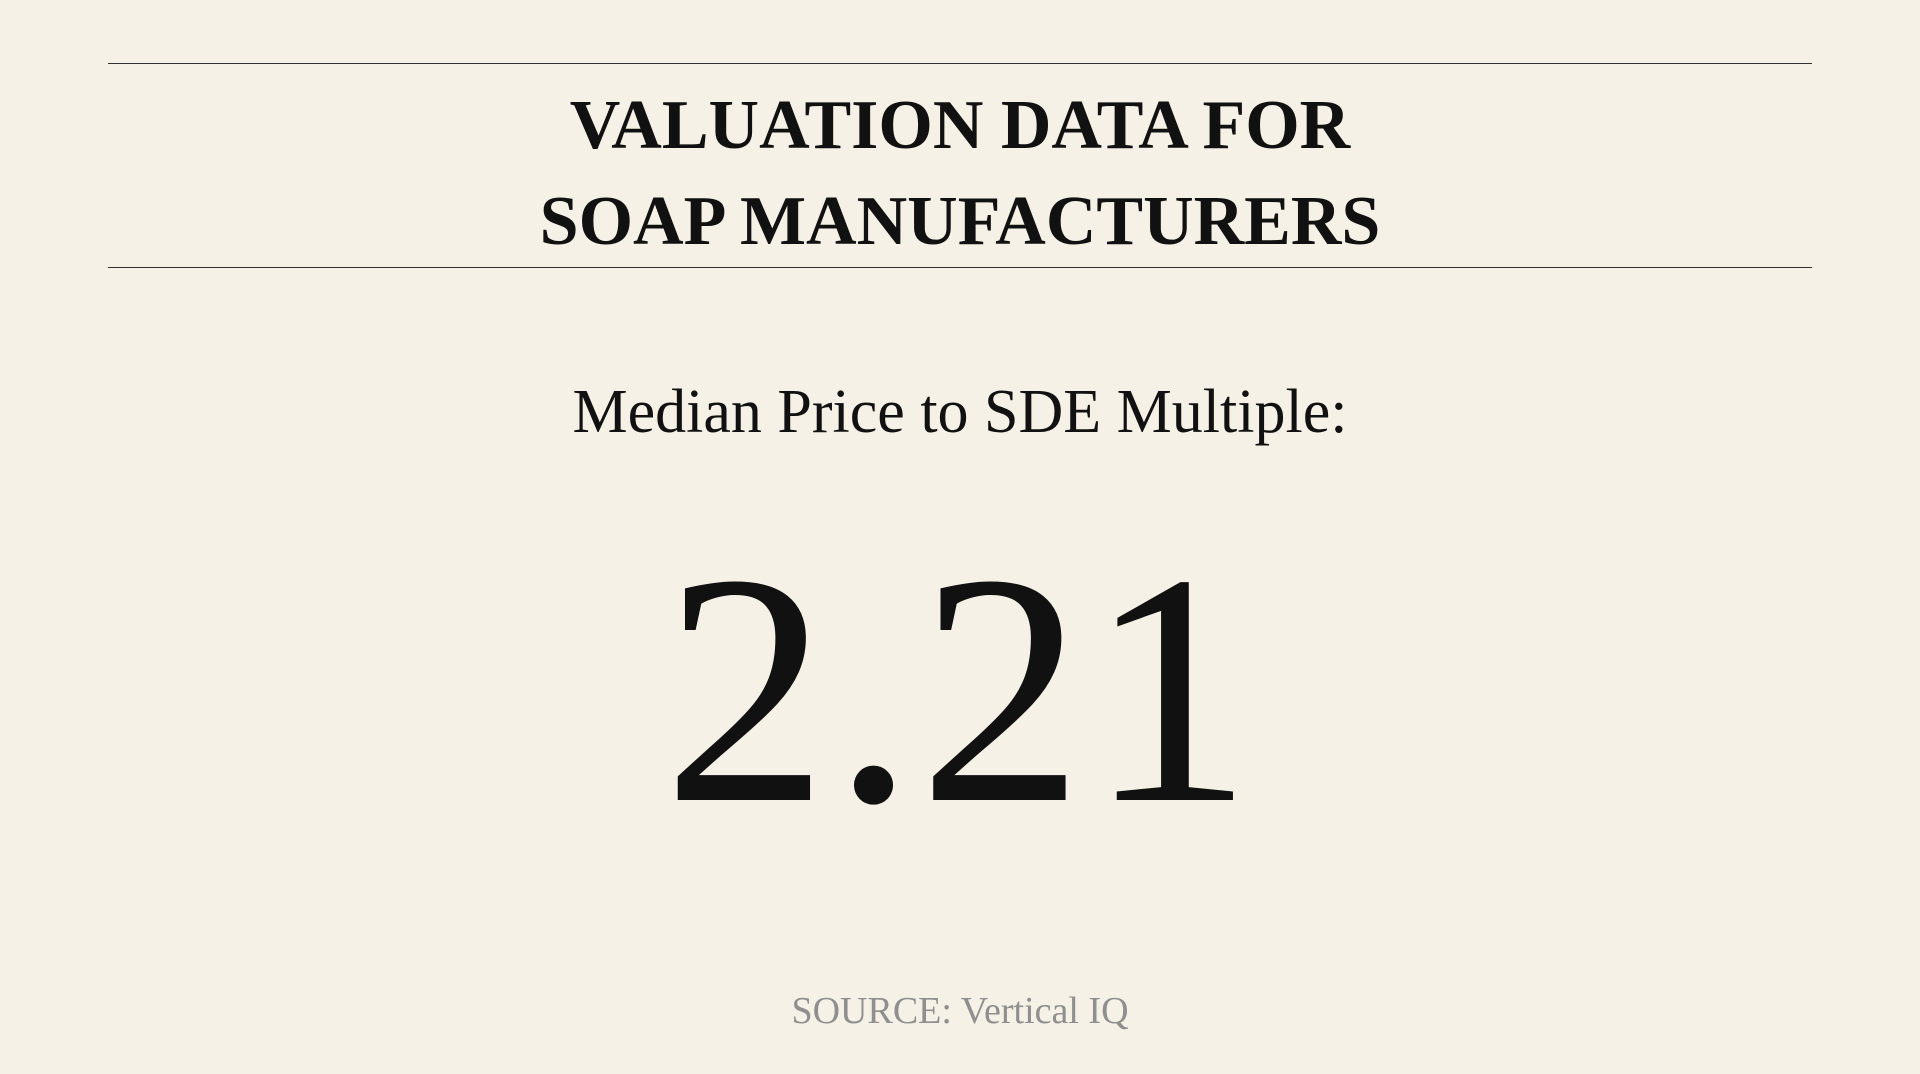  I want to click on top-divider, so click(960, 63).